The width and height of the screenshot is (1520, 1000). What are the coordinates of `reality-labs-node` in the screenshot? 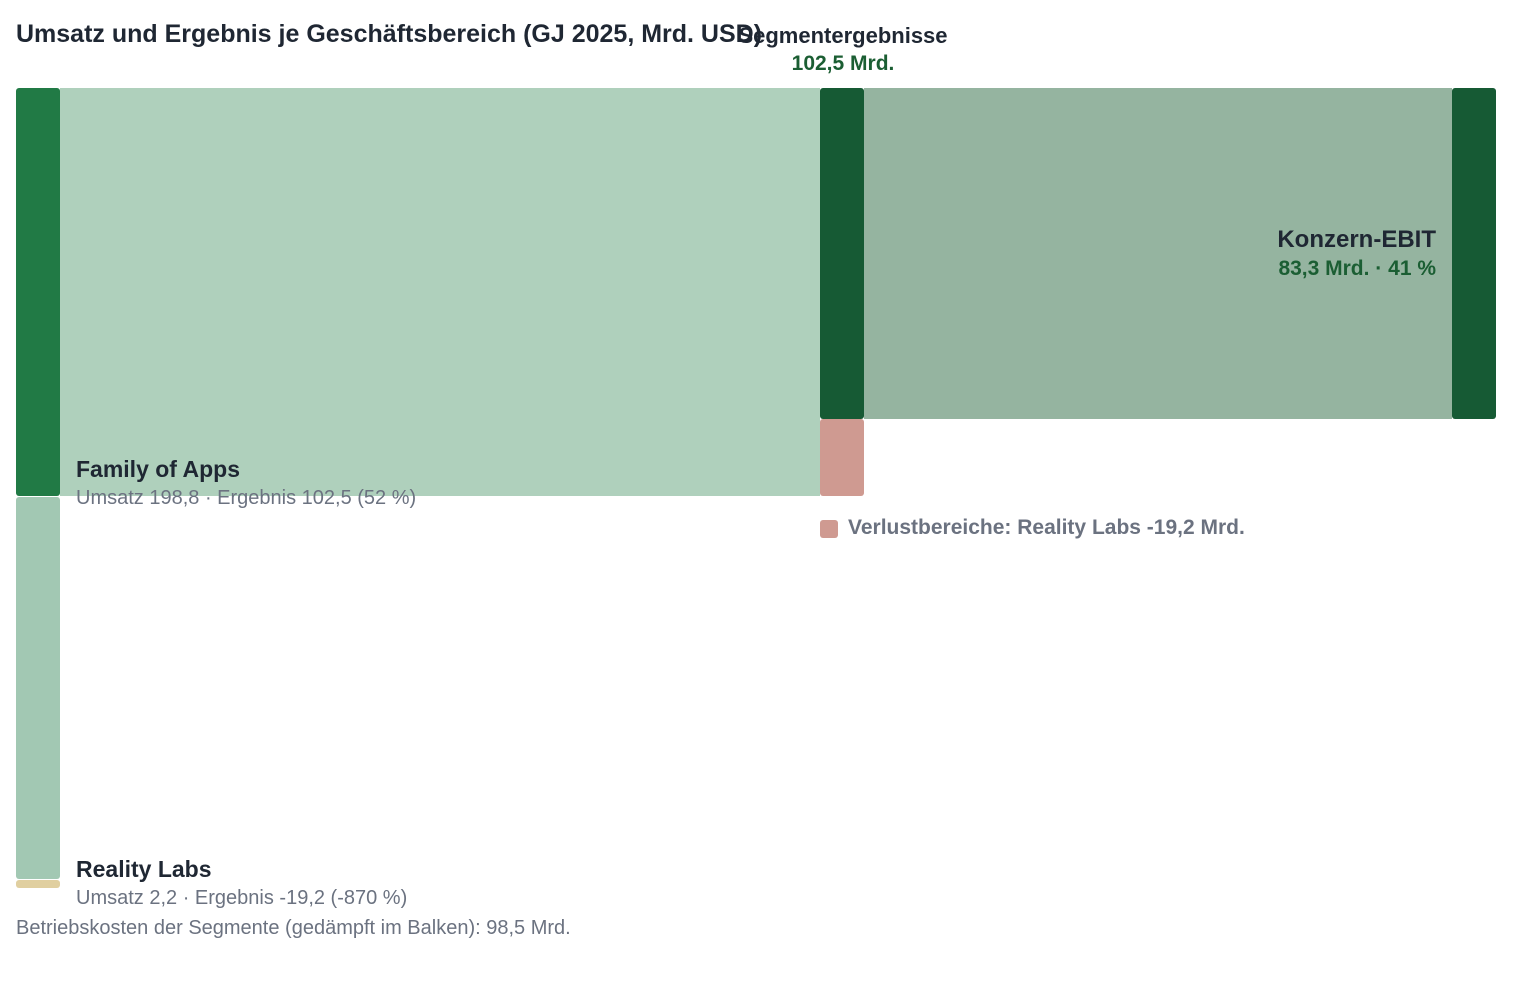 It's located at (38, 884).